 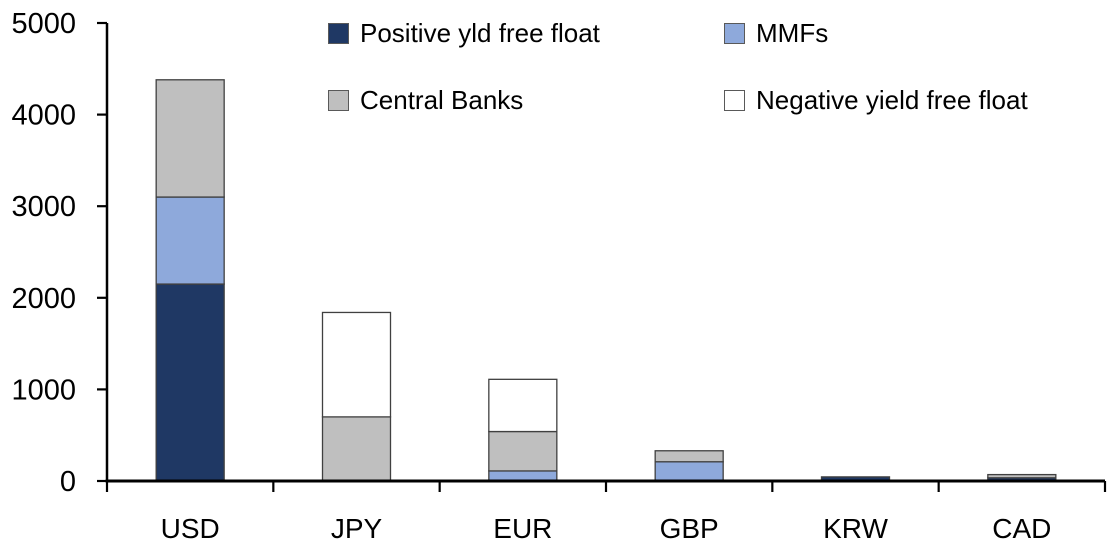 I want to click on legend-item-mmfs: MMFs, so click(x=776, y=33).